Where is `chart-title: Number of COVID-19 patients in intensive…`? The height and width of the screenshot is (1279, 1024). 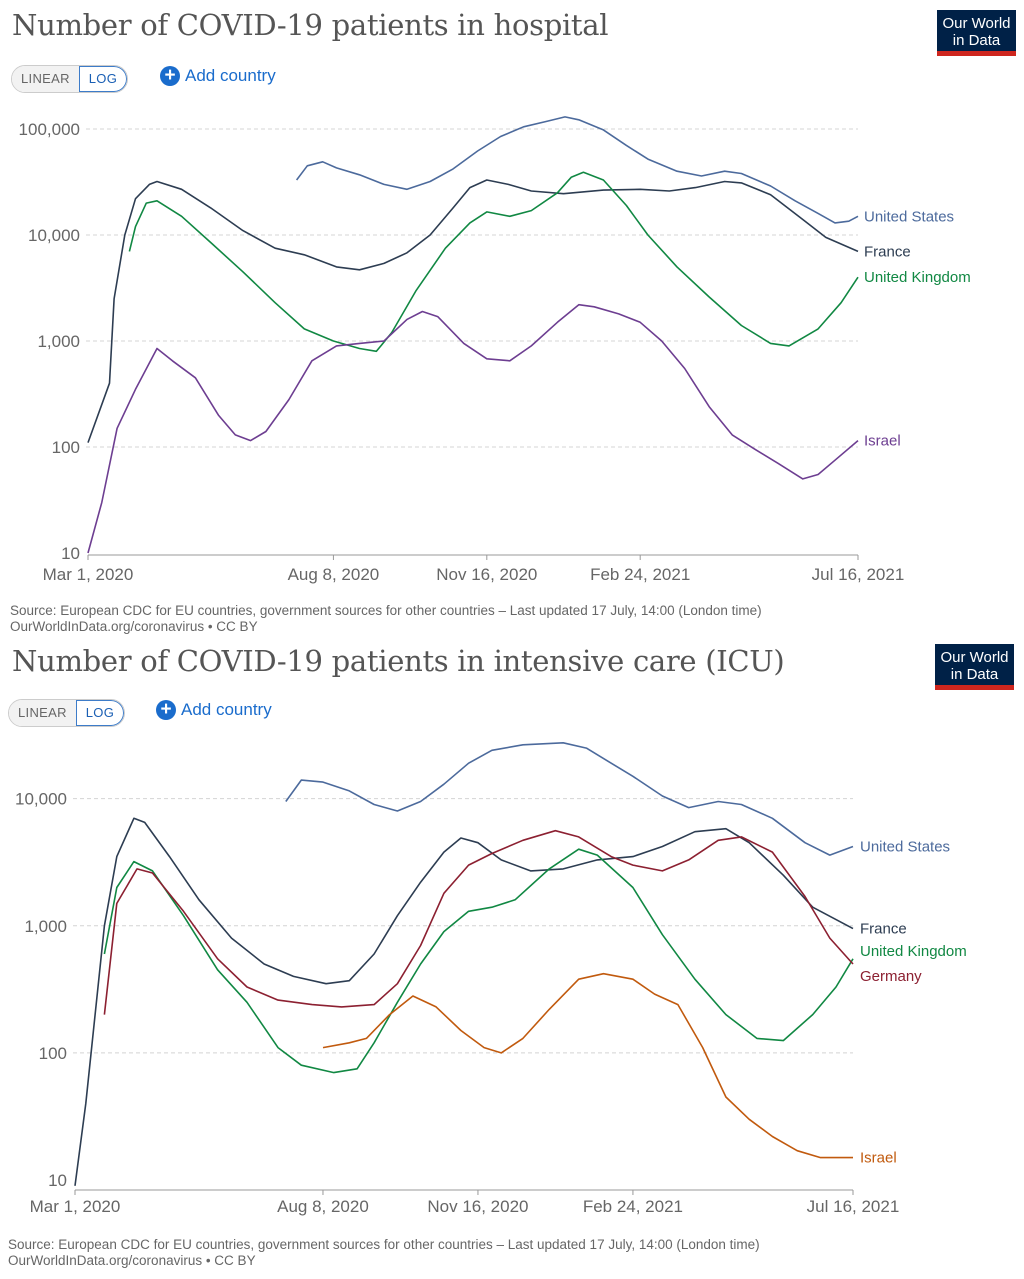 chart-title: Number of COVID-19 patients in intensive… is located at coordinates (398, 661).